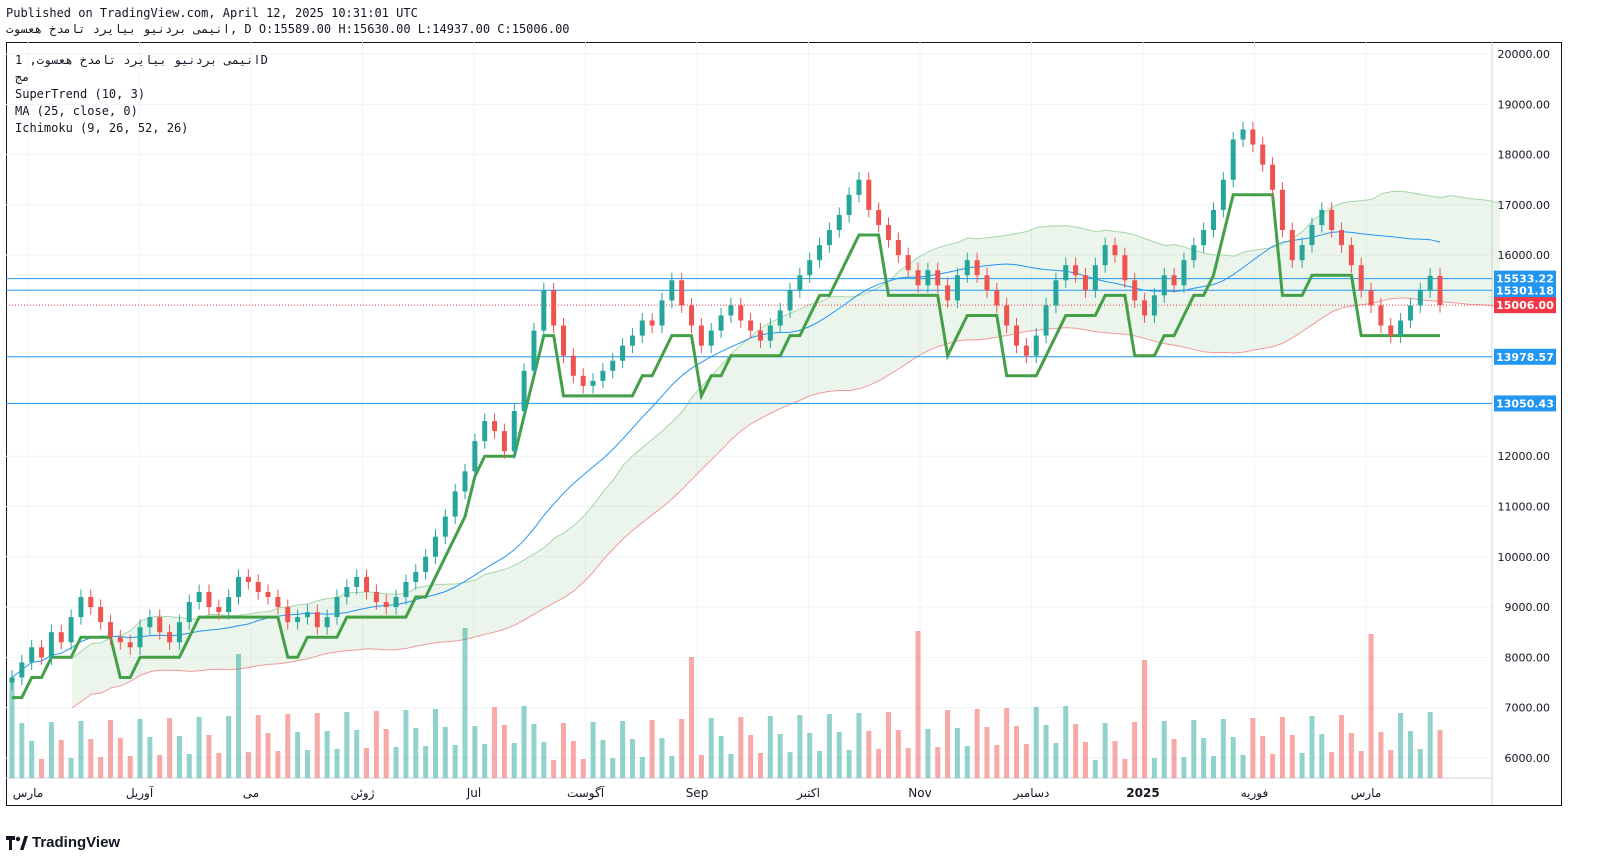 This screenshot has height=858, width=1598. I want to click on tradingview-logo: TradingView, so click(63, 842).